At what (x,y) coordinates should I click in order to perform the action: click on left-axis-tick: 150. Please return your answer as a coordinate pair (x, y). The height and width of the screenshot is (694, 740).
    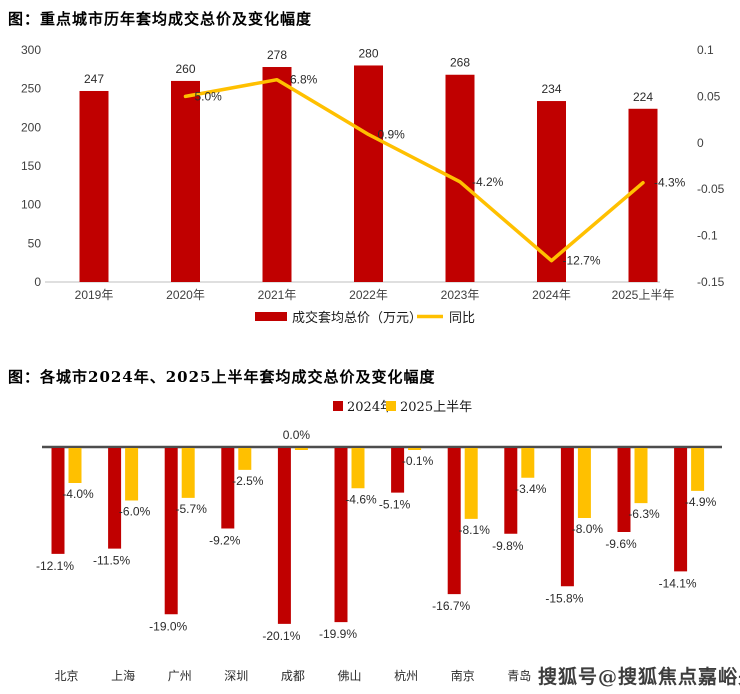
    Looking at the image, I should click on (31, 166).